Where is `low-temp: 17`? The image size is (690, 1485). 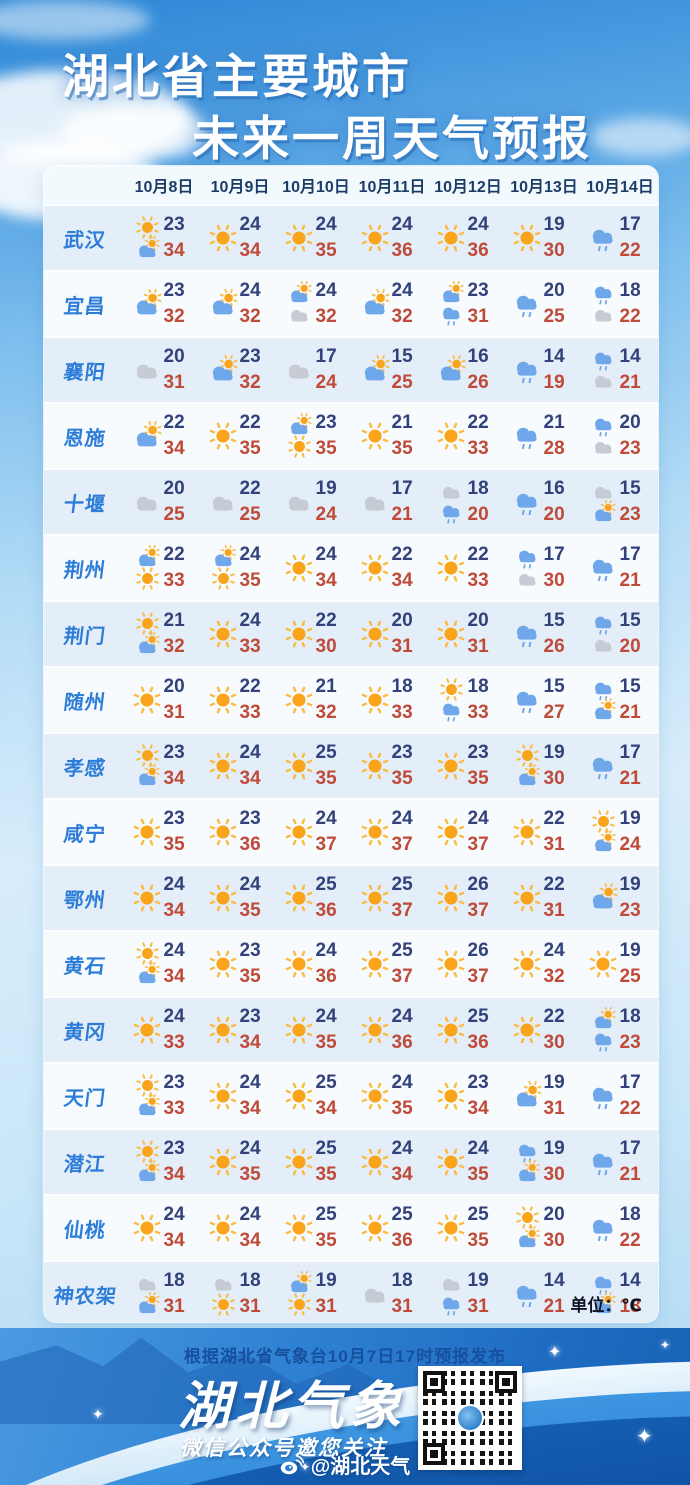 low-temp: 17 is located at coordinates (630, 554).